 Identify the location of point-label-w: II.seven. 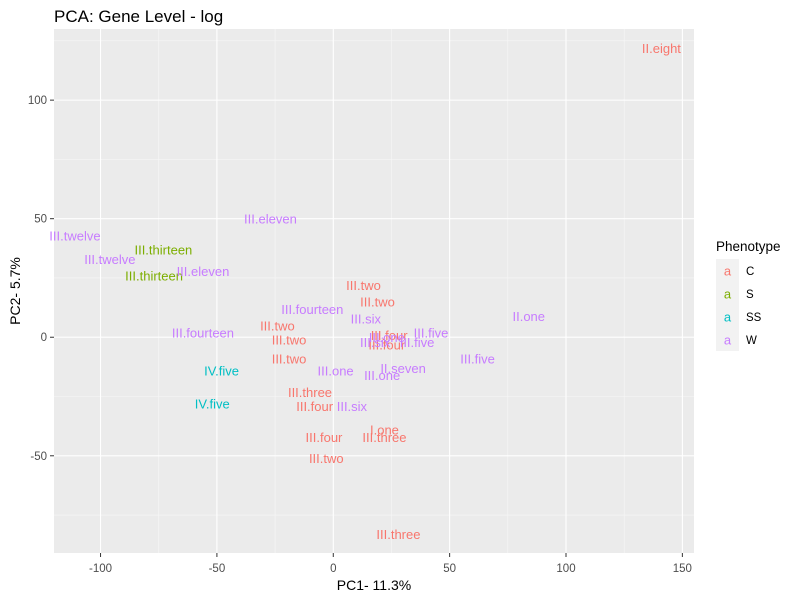
(403, 368).